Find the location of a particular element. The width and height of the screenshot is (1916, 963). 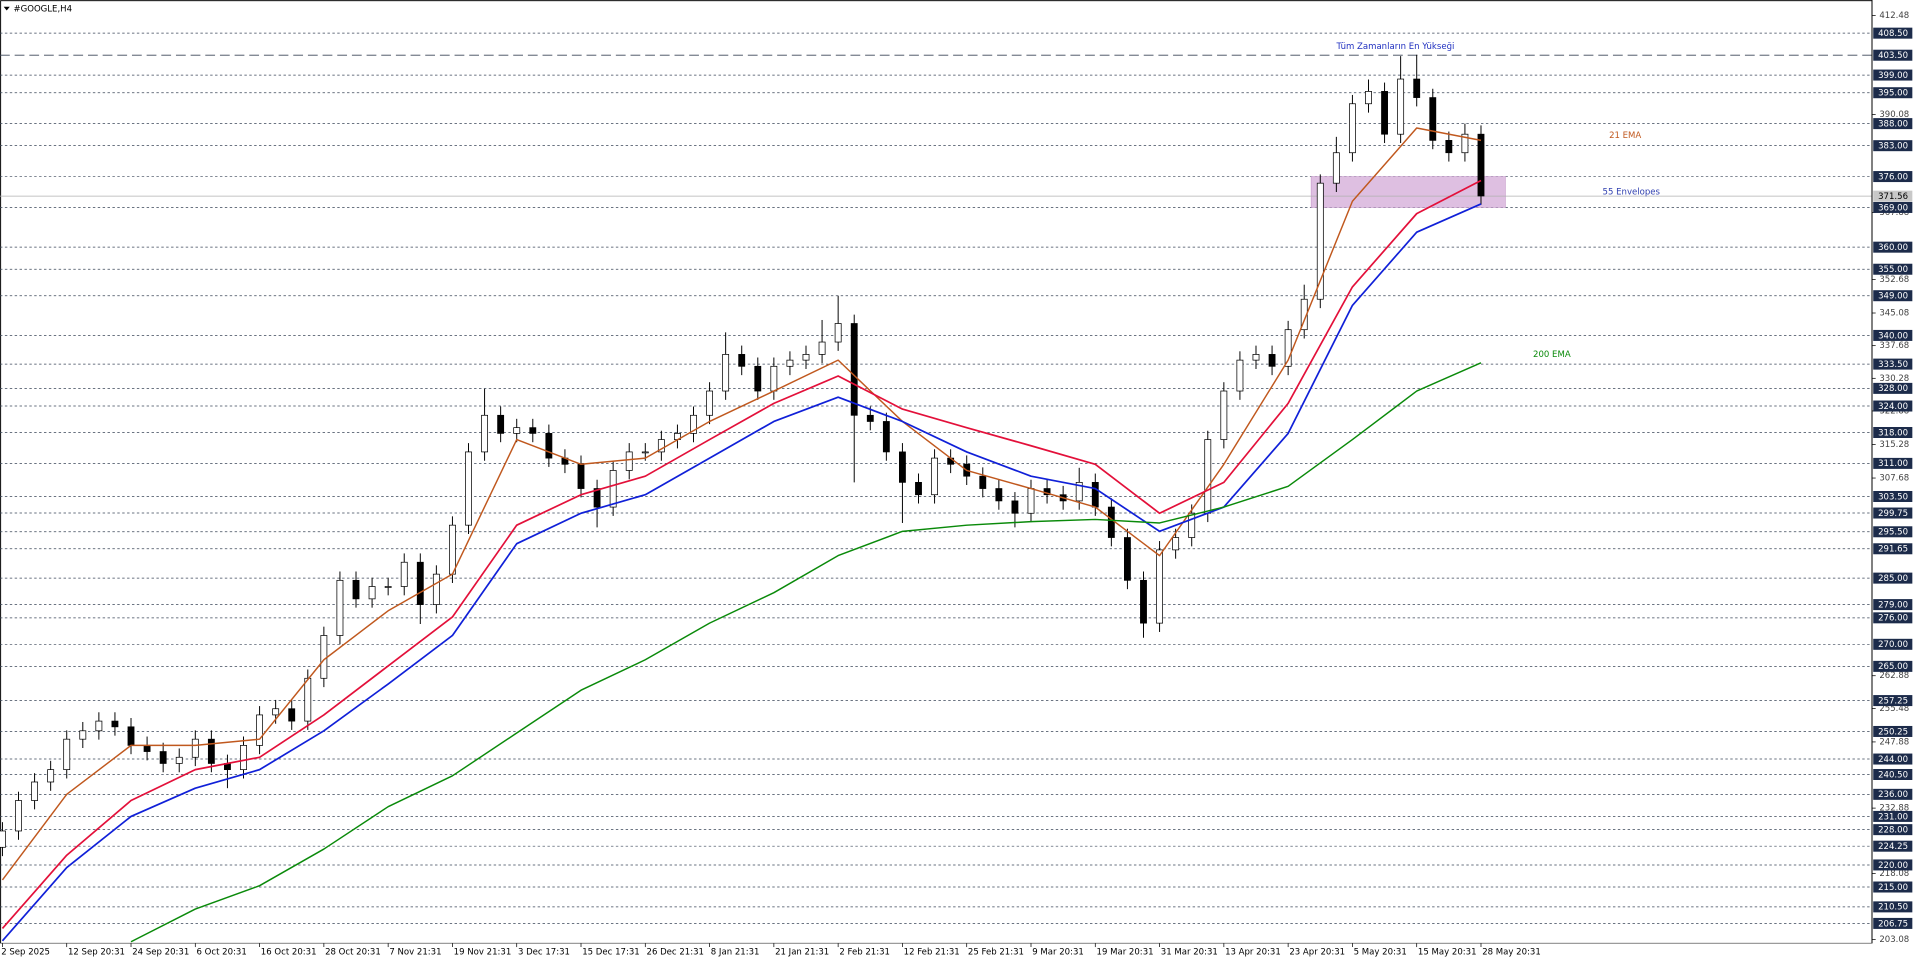

x-tick-label: 12 Feb 21:31 is located at coordinates (932, 952).